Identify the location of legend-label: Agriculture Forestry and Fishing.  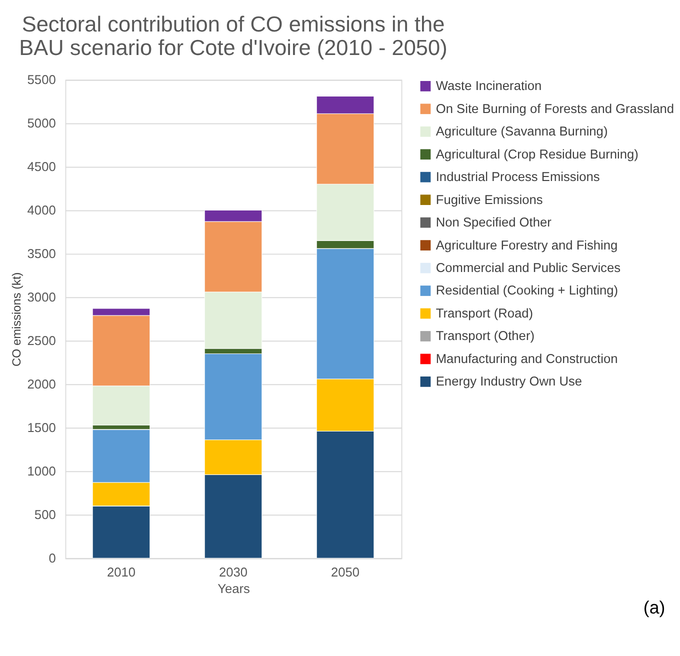
(527, 244).